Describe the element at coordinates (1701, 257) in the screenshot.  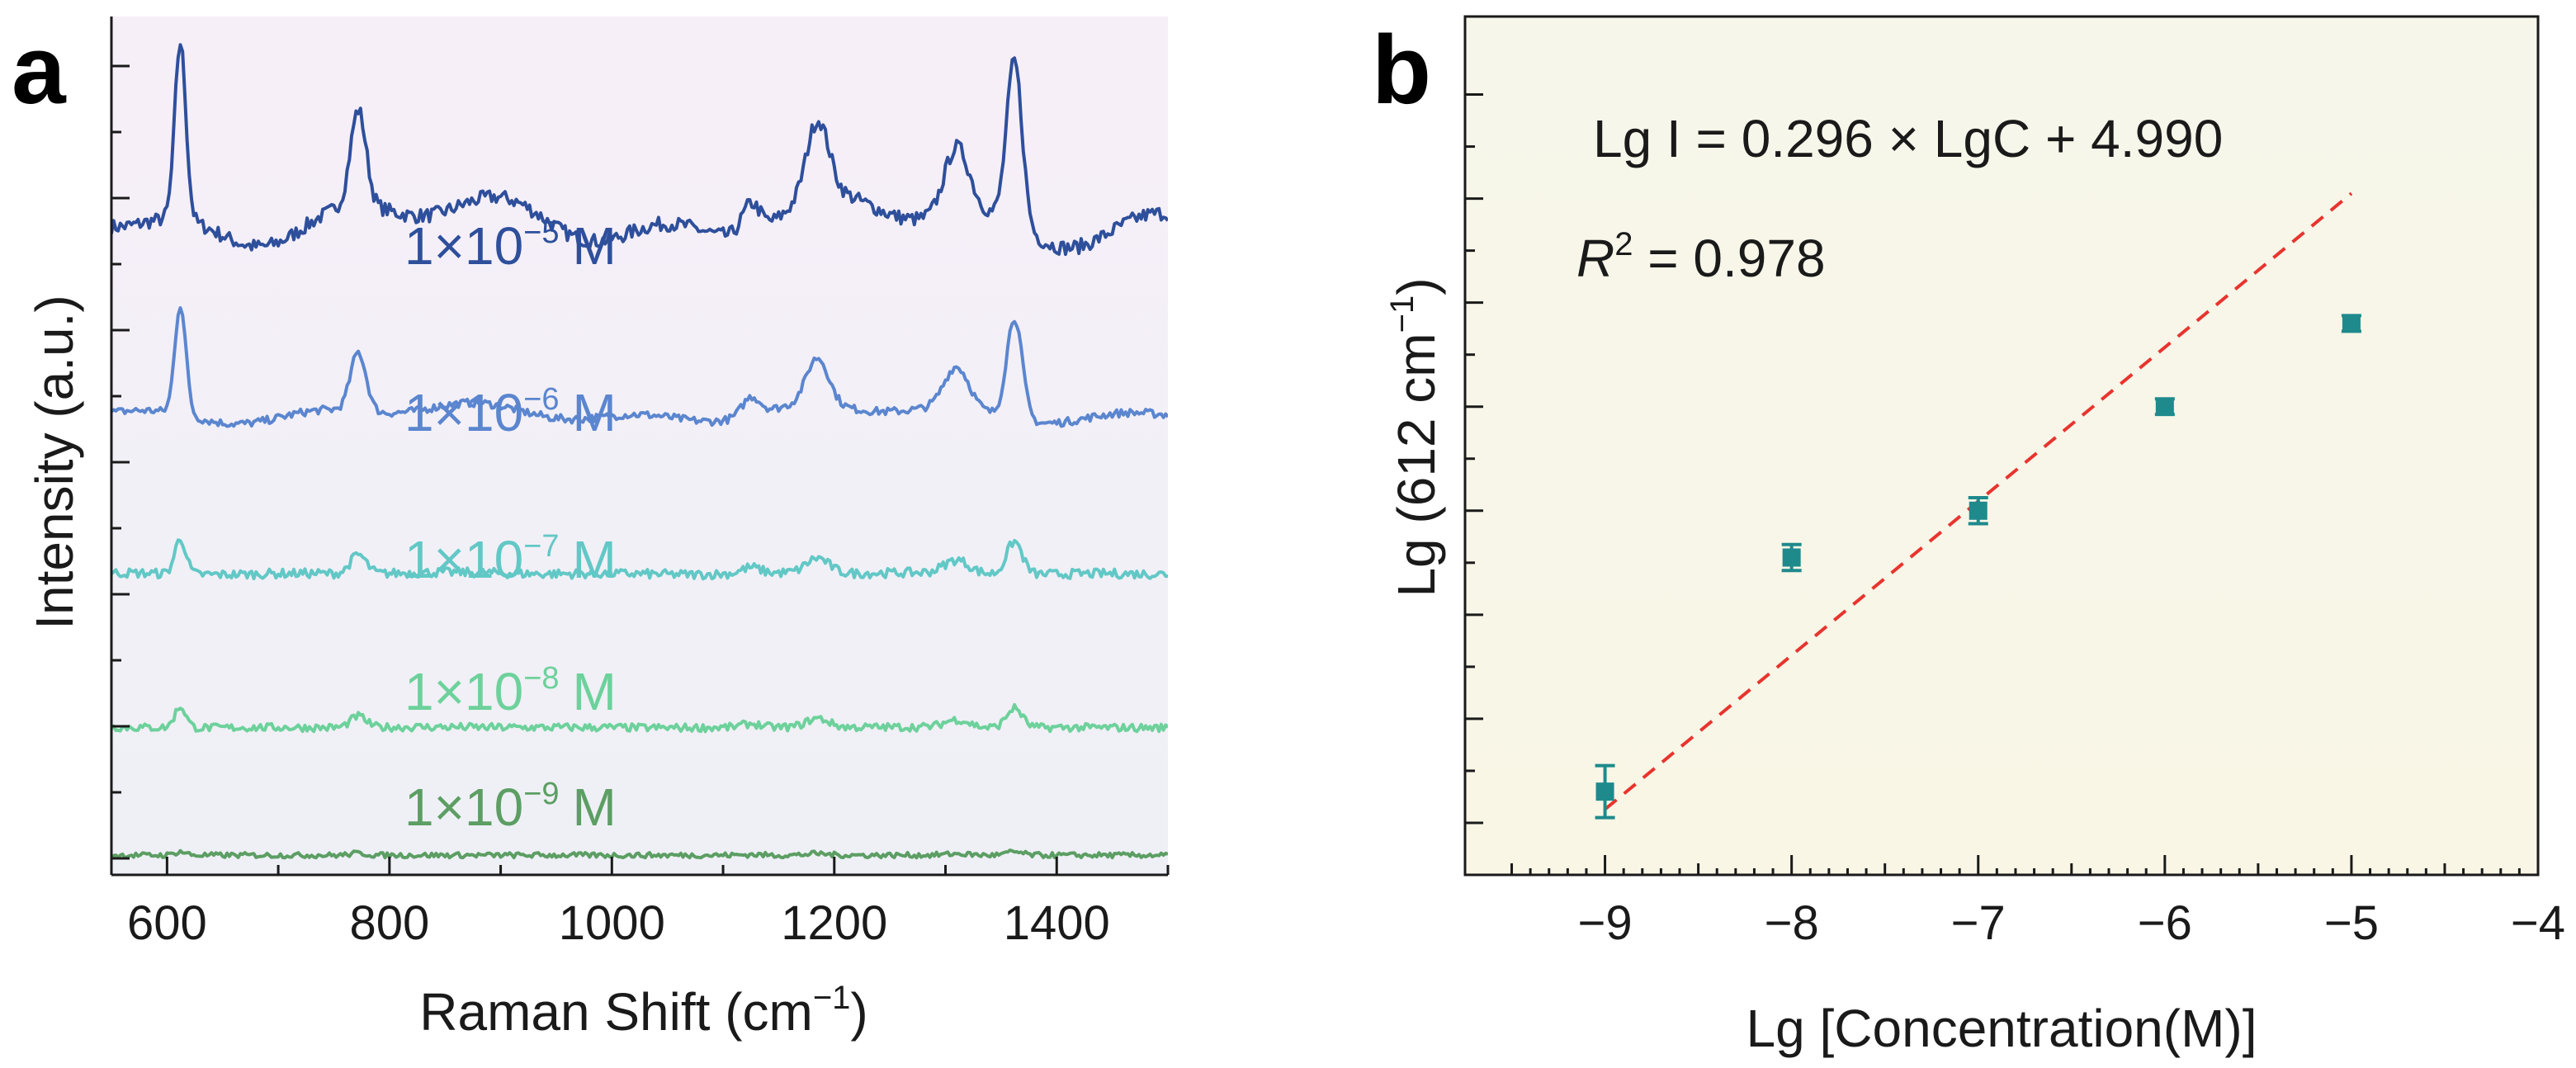
I see `r-squared: R2 = 0.978` at that location.